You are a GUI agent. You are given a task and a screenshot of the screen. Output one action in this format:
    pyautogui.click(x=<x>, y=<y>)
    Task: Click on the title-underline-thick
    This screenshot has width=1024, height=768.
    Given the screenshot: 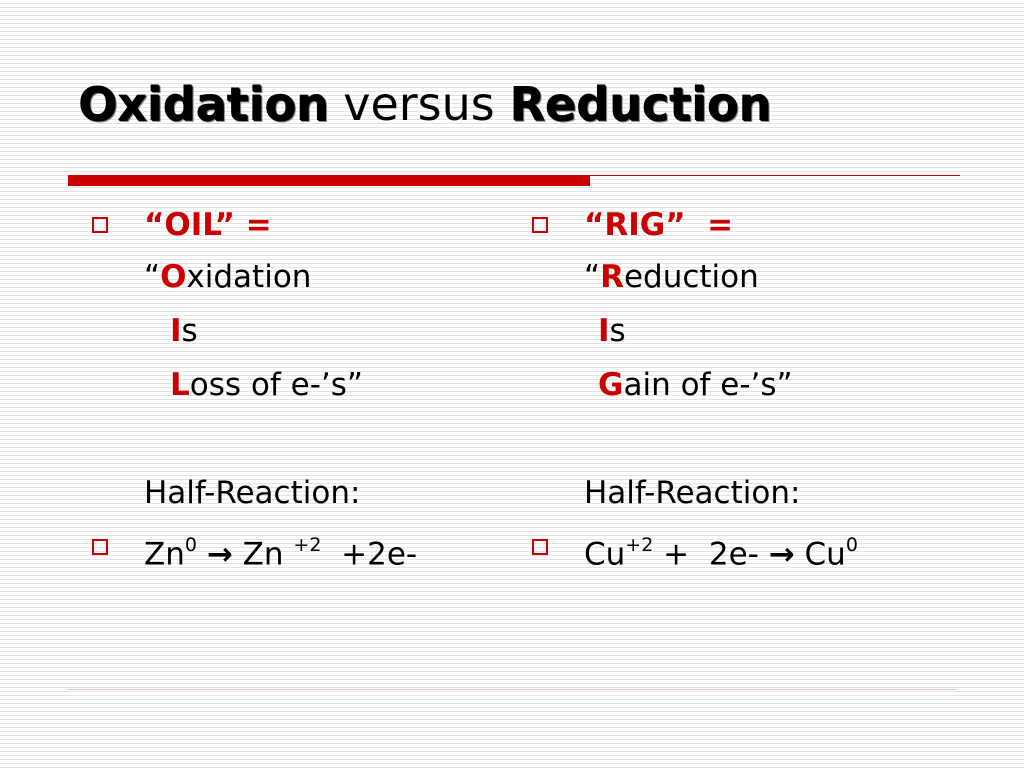 What is the action you would take?
    pyautogui.click(x=329, y=180)
    